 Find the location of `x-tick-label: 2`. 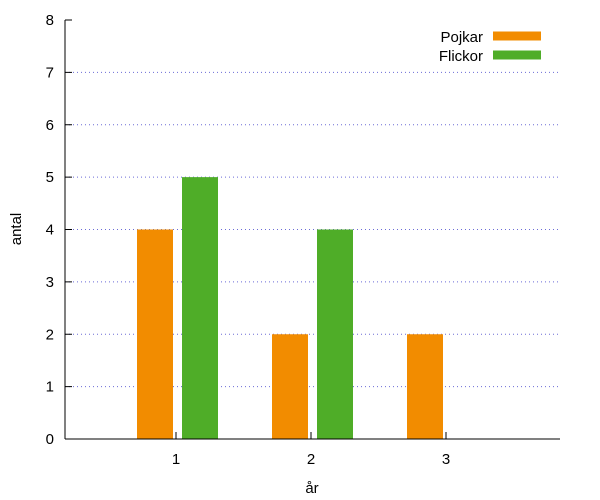

x-tick-label: 2 is located at coordinates (311, 459).